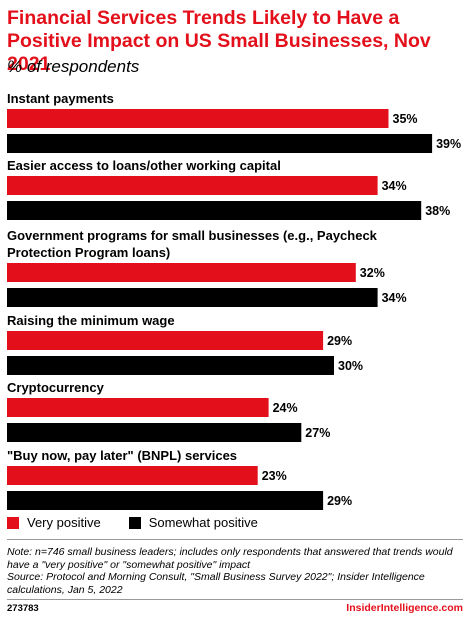  Describe the element at coordinates (134, 522) in the screenshot. I see `legend-swatch-somewhat-positive` at that location.